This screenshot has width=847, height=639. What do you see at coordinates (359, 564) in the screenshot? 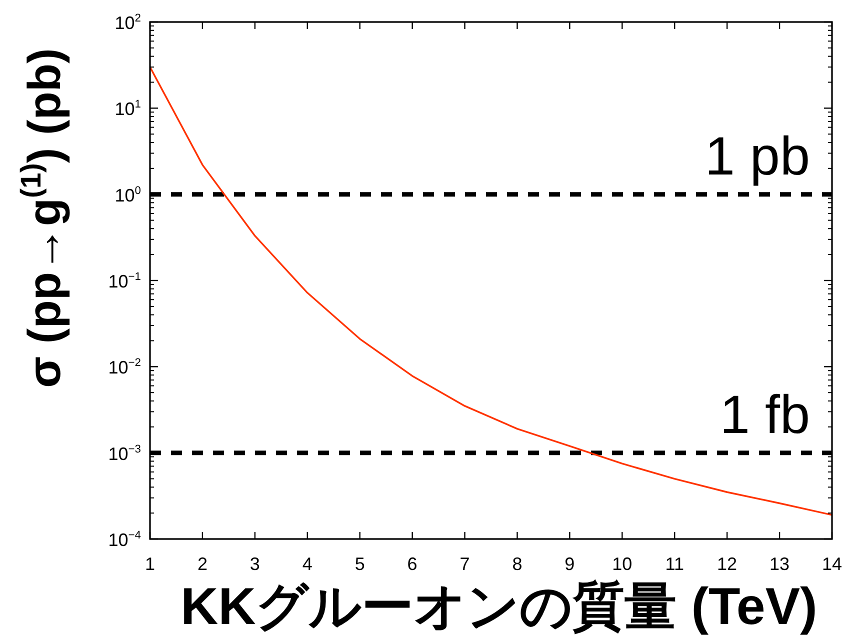
I see `x-tick-label: 5` at bounding box center [359, 564].